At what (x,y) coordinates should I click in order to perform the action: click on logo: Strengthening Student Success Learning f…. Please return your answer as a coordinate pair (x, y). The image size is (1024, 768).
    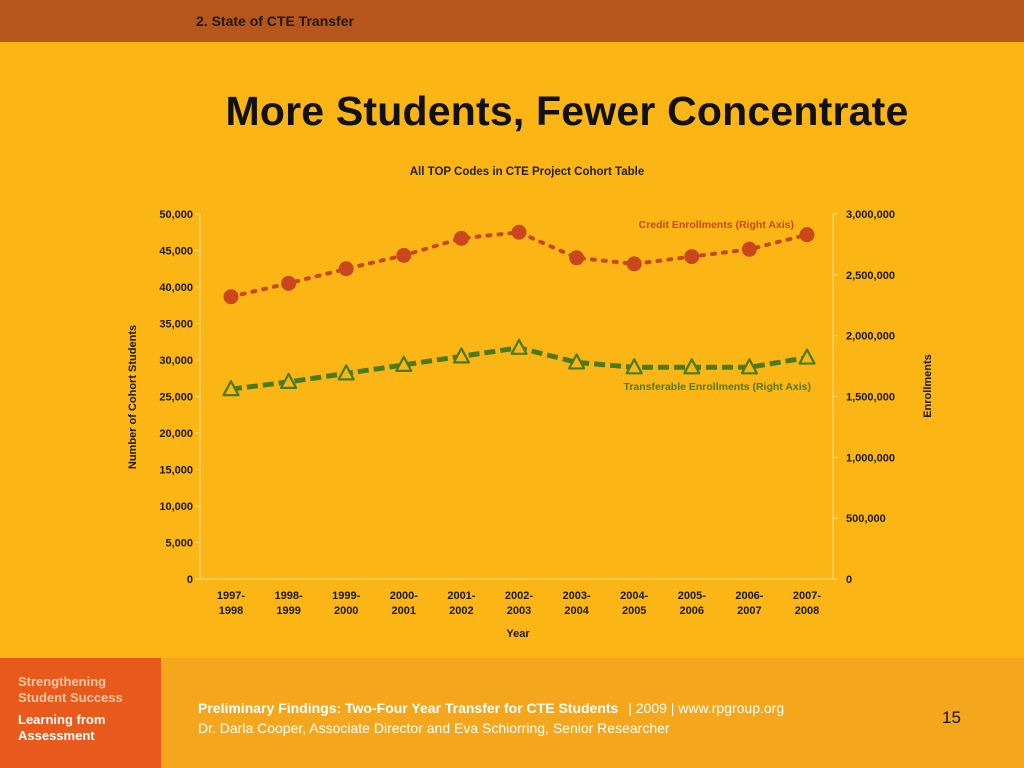
    Looking at the image, I should click on (80, 713).